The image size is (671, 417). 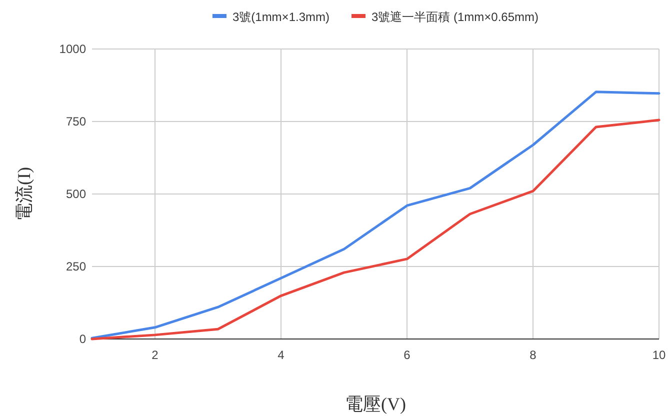 I want to click on y-tick-label: 1000, so click(x=72, y=49).